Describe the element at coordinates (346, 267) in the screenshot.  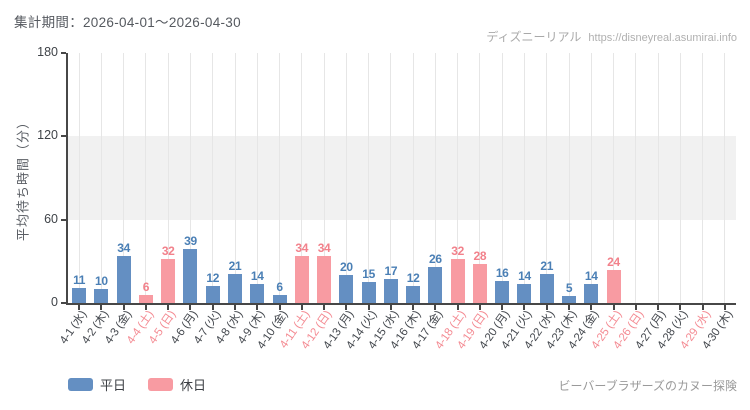
I see `bar-value-label: 20` at that location.